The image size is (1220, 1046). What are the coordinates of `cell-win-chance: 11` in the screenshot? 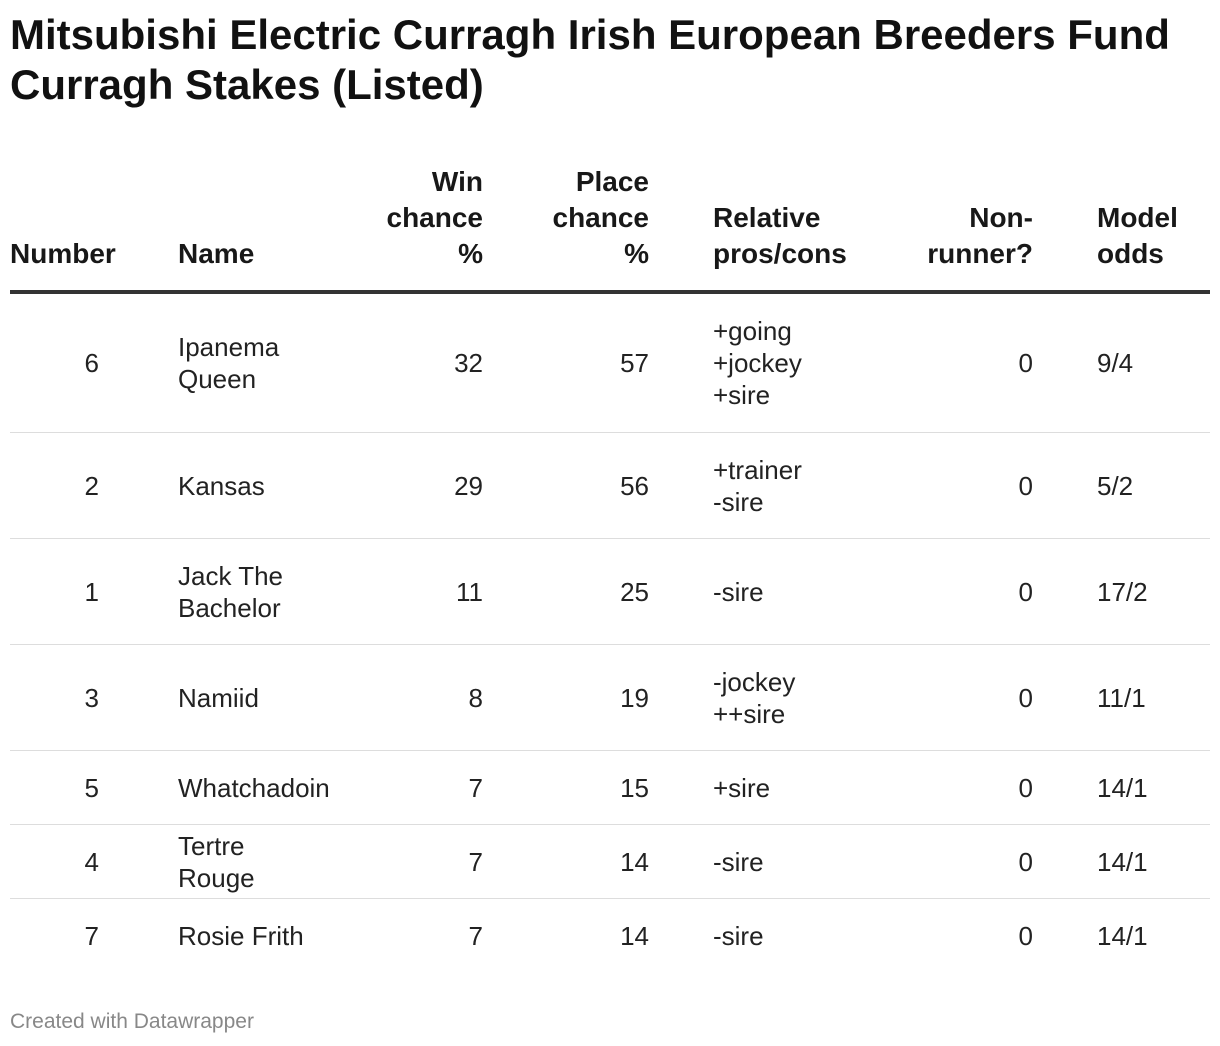 It's located at (420, 592).